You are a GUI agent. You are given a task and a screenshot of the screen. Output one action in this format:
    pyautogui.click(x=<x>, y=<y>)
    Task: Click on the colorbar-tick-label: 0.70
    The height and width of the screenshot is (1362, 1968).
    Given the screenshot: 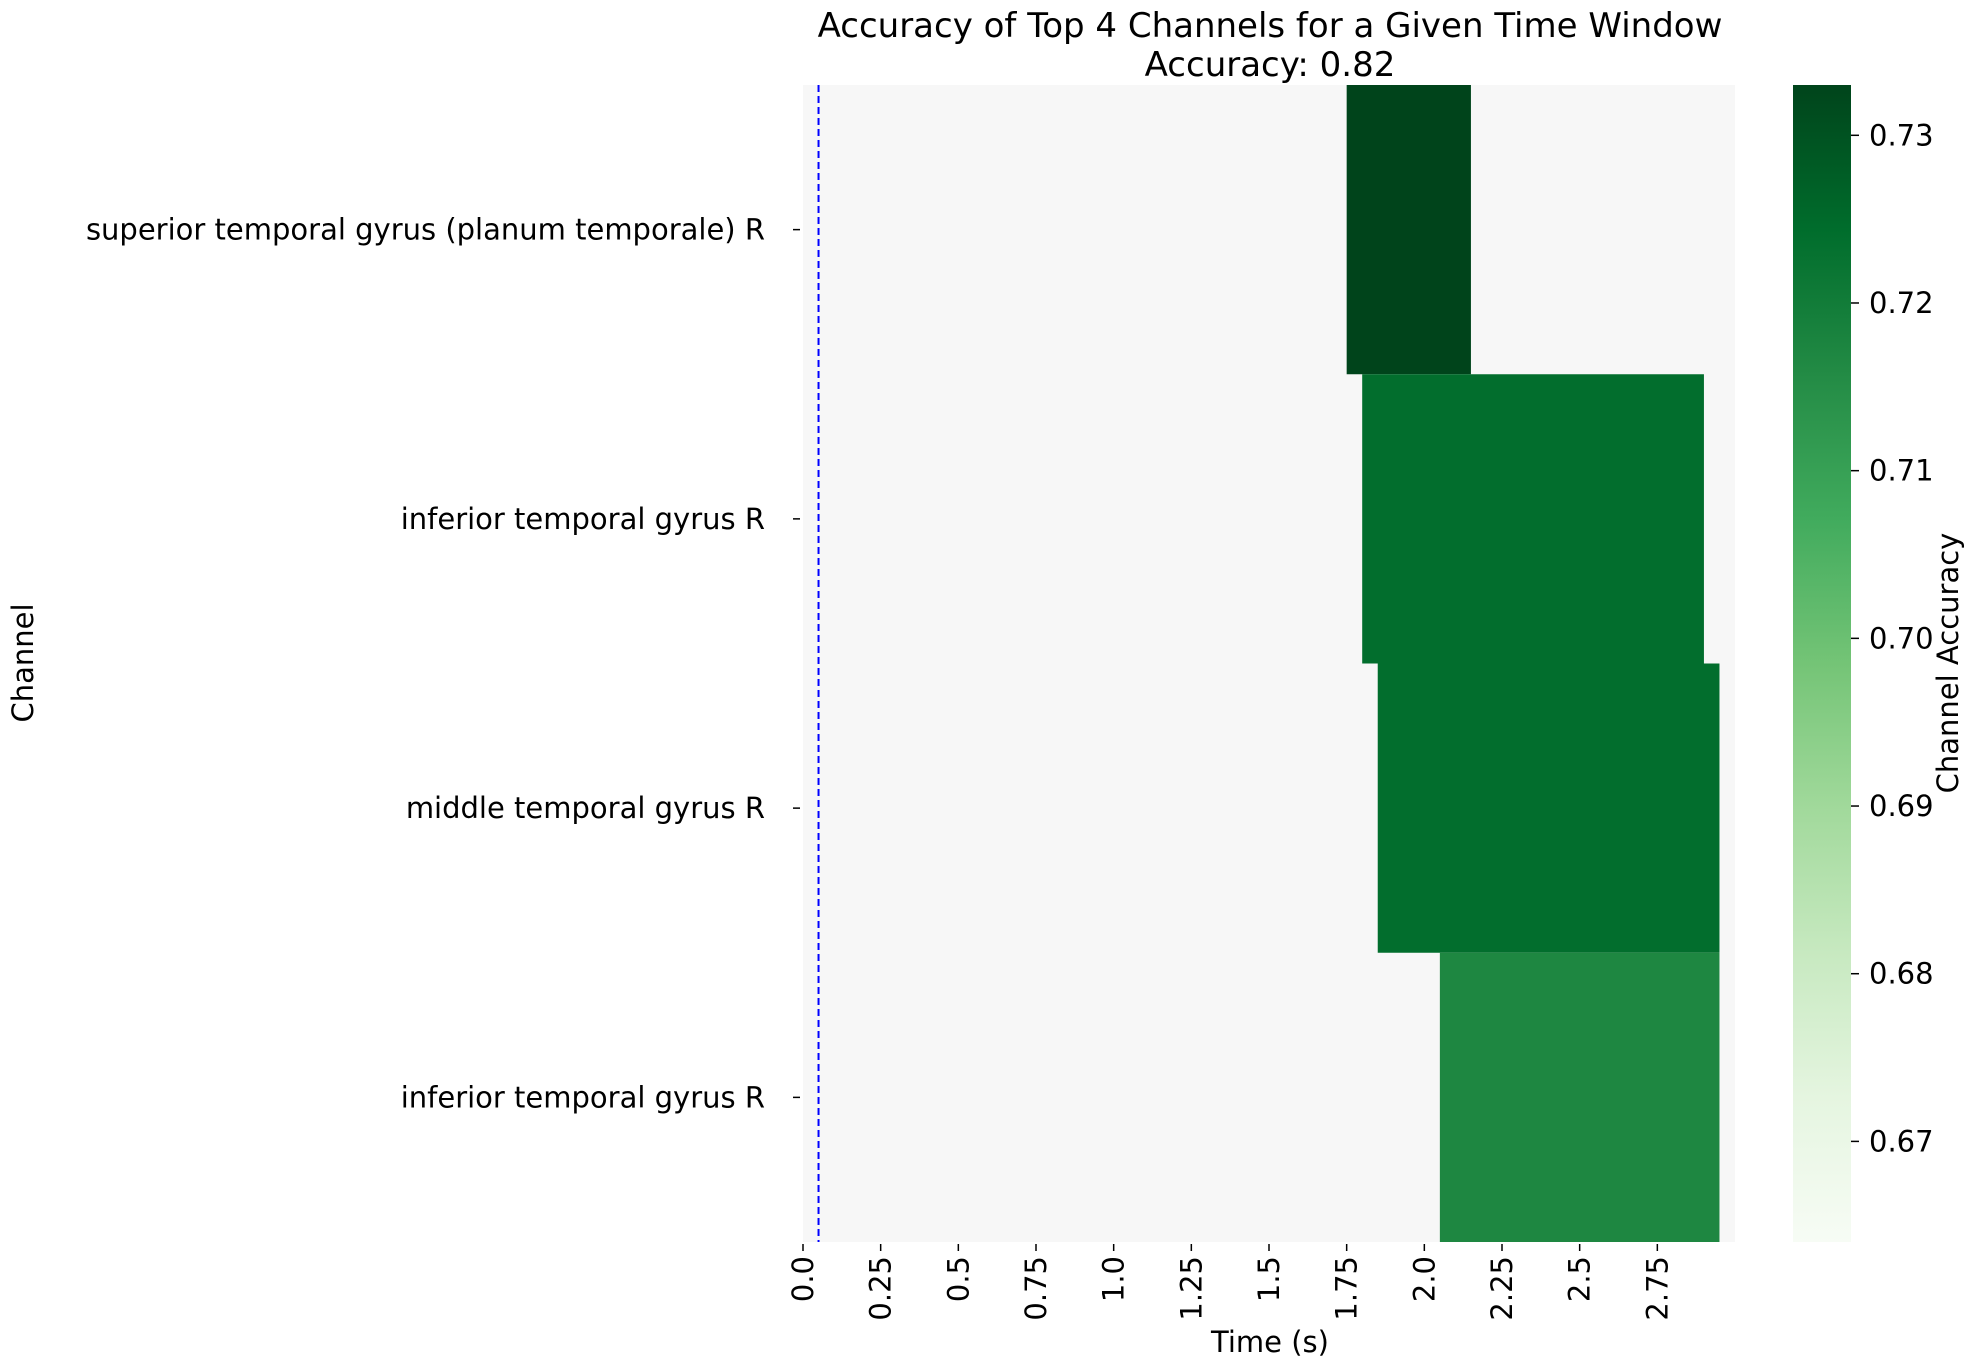 What is the action you would take?
    pyautogui.click(x=1901, y=638)
    